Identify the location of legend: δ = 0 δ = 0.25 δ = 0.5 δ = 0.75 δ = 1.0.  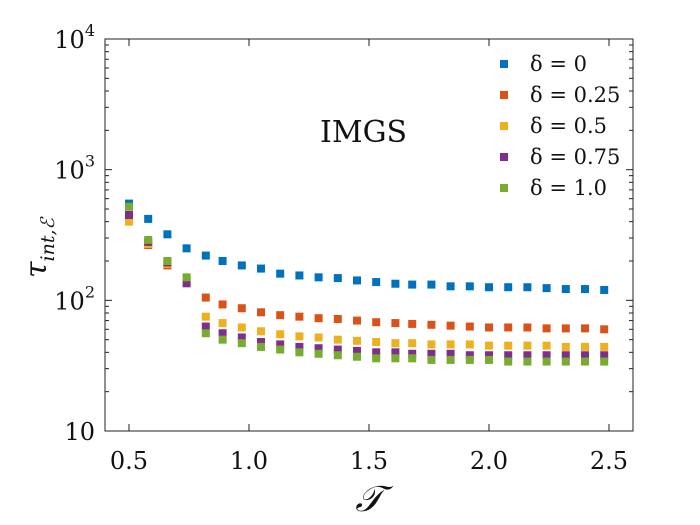
(560, 126).